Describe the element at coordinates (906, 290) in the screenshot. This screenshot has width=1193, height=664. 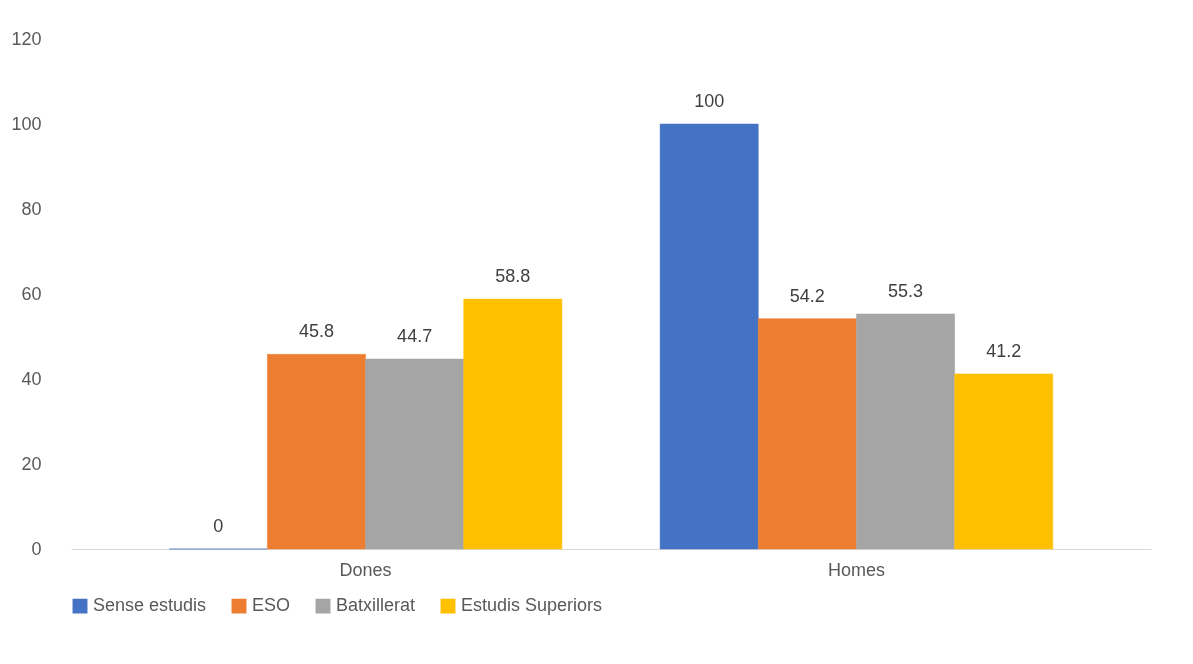
I see `data-label: 55.3` at that location.